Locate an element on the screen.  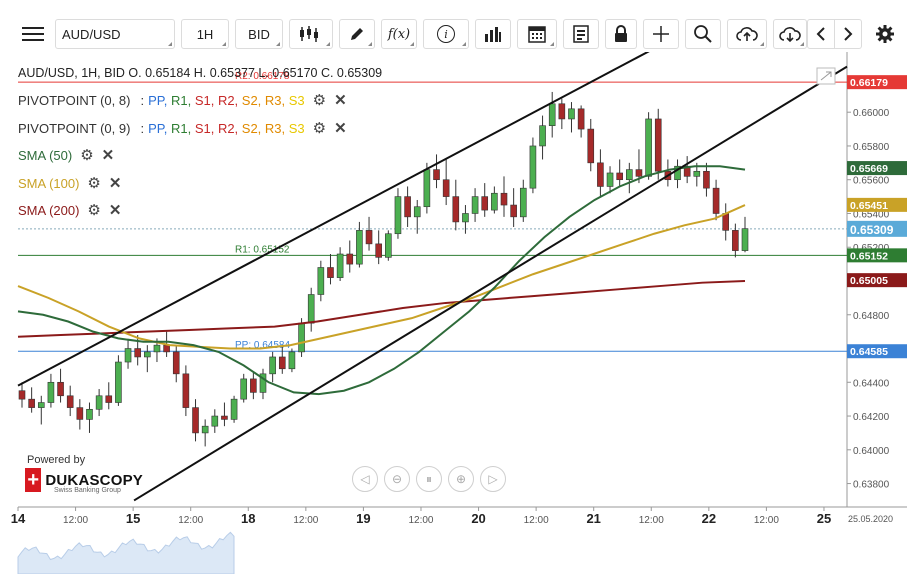
pivot-level-s1: S1, is located at coordinates (206, 101).